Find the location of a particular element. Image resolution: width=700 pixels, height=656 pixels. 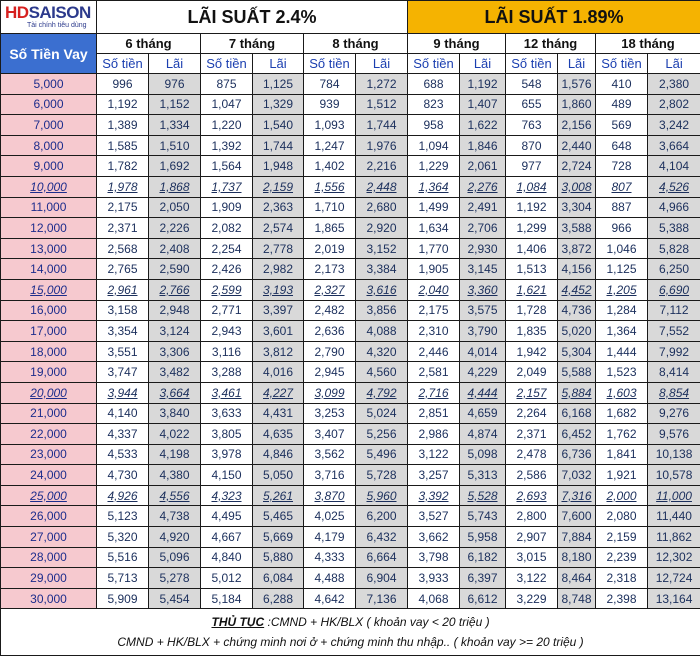

payment-amount-cell: 5,713 is located at coordinates (123, 578).